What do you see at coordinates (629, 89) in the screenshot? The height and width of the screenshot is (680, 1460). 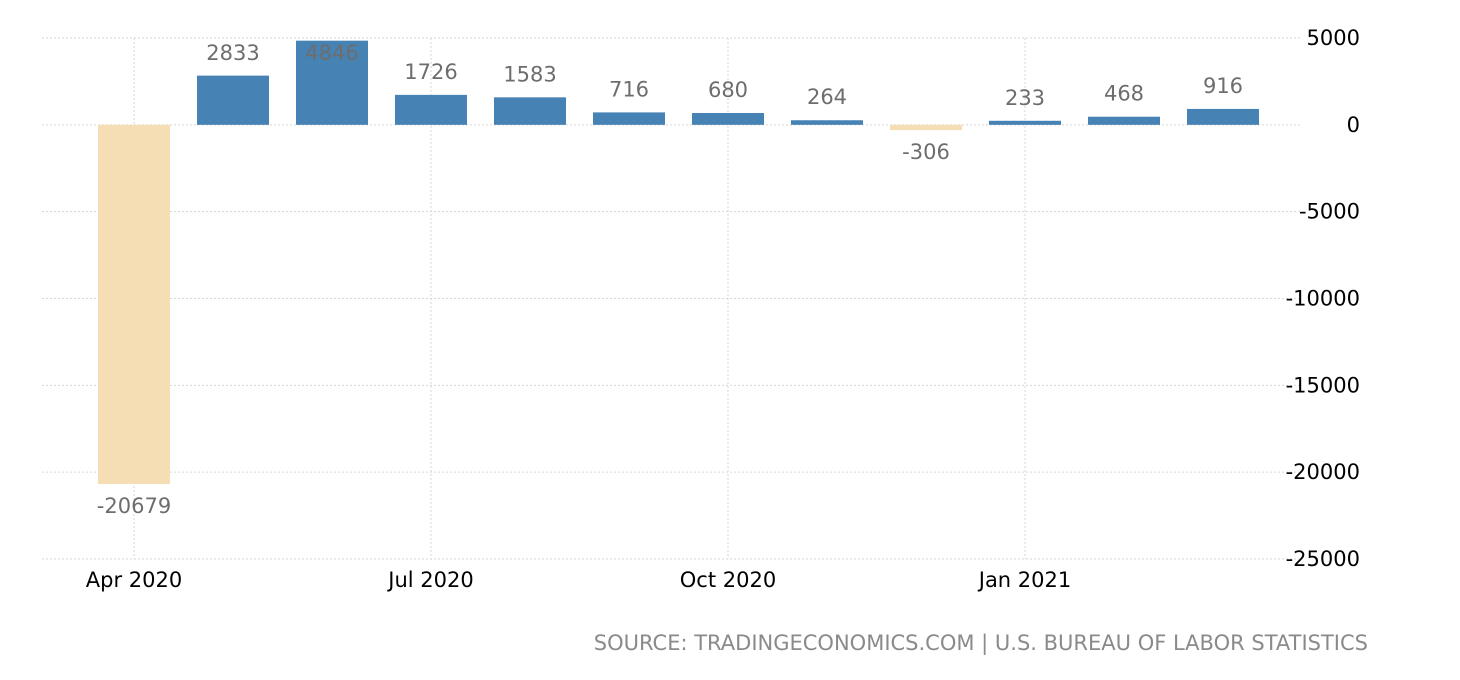 I see `bar-value-label: 716` at bounding box center [629, 89].